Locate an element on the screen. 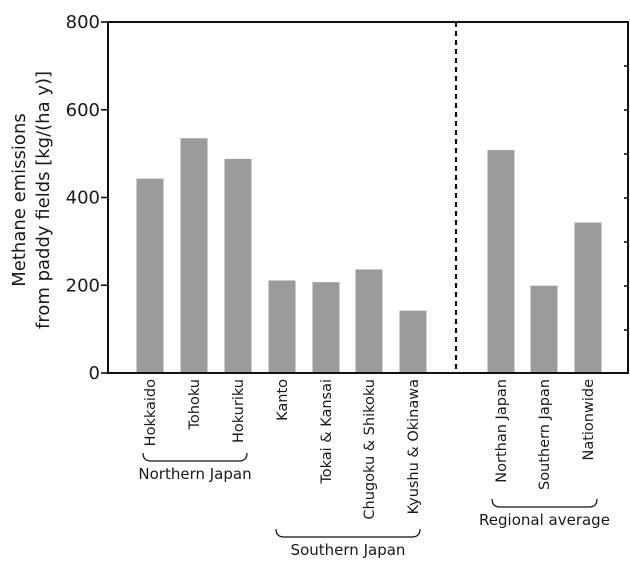 The height and width of the screenshot is (561, 630). y-axis-ticks: 0 200 400 600 800 is located at coordinates (87, 198).